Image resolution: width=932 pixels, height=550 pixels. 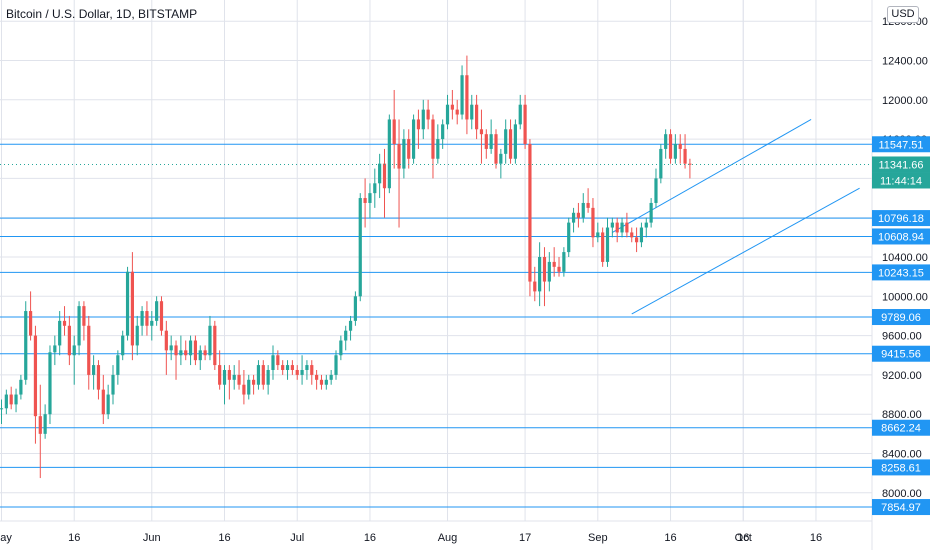 What do you see at coordinates (411, 538) in the screenshot?
I see `time-axis: May16Jun16Jul16Aug17Sep1616Oct16` at bounding box center [411, 538].